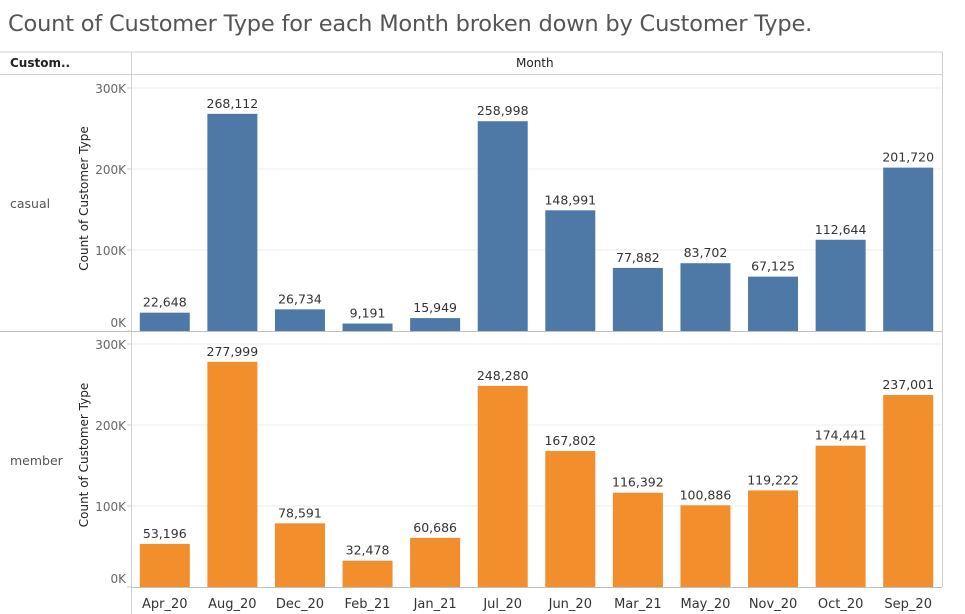  I want to click on header-row: Custom.. Month, so click(471, 63).